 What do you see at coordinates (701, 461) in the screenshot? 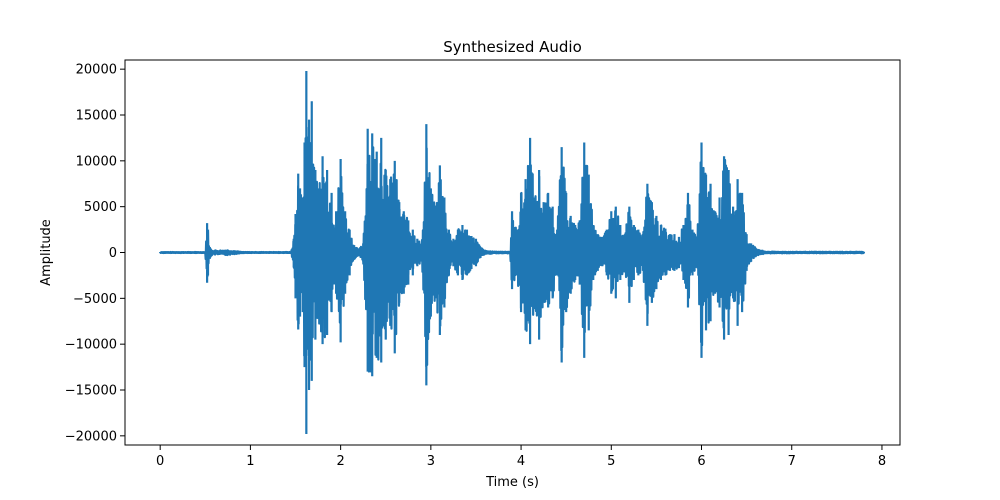
I see `x-tick-label: 6` at bounding box center [701, 461].